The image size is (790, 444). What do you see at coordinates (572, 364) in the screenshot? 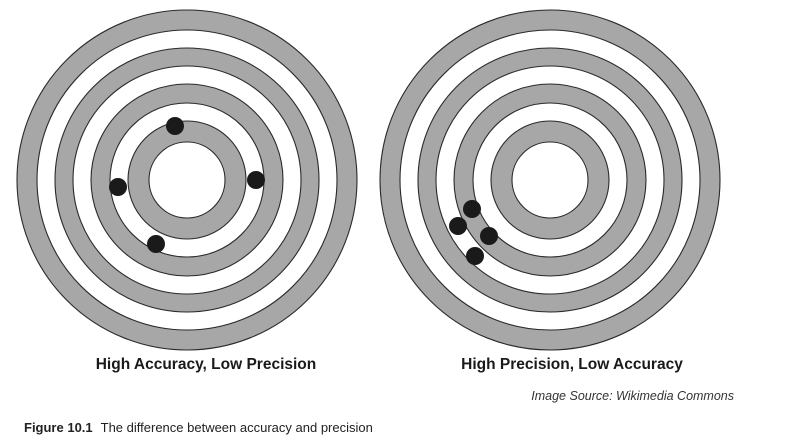
I see `label-high-precision-low-accuracy: High Precision, Low Accuracy` at bounding box center [572, 364].